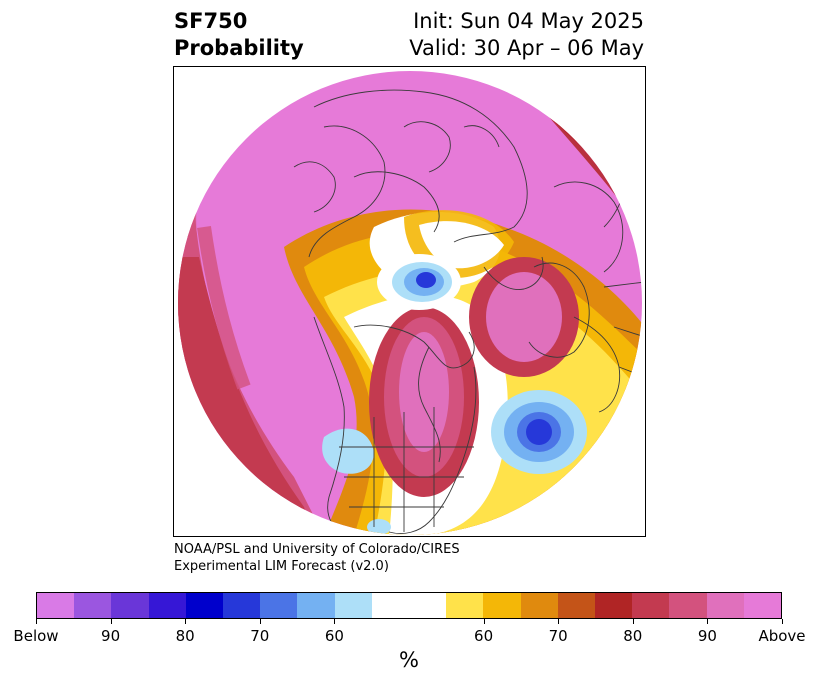 This screenshot has width=819, height=686. What do you see at coordinates (239, 35) in the screenshot?
I see `title-left: SF750 Probability` at bounding box center [239, 35].